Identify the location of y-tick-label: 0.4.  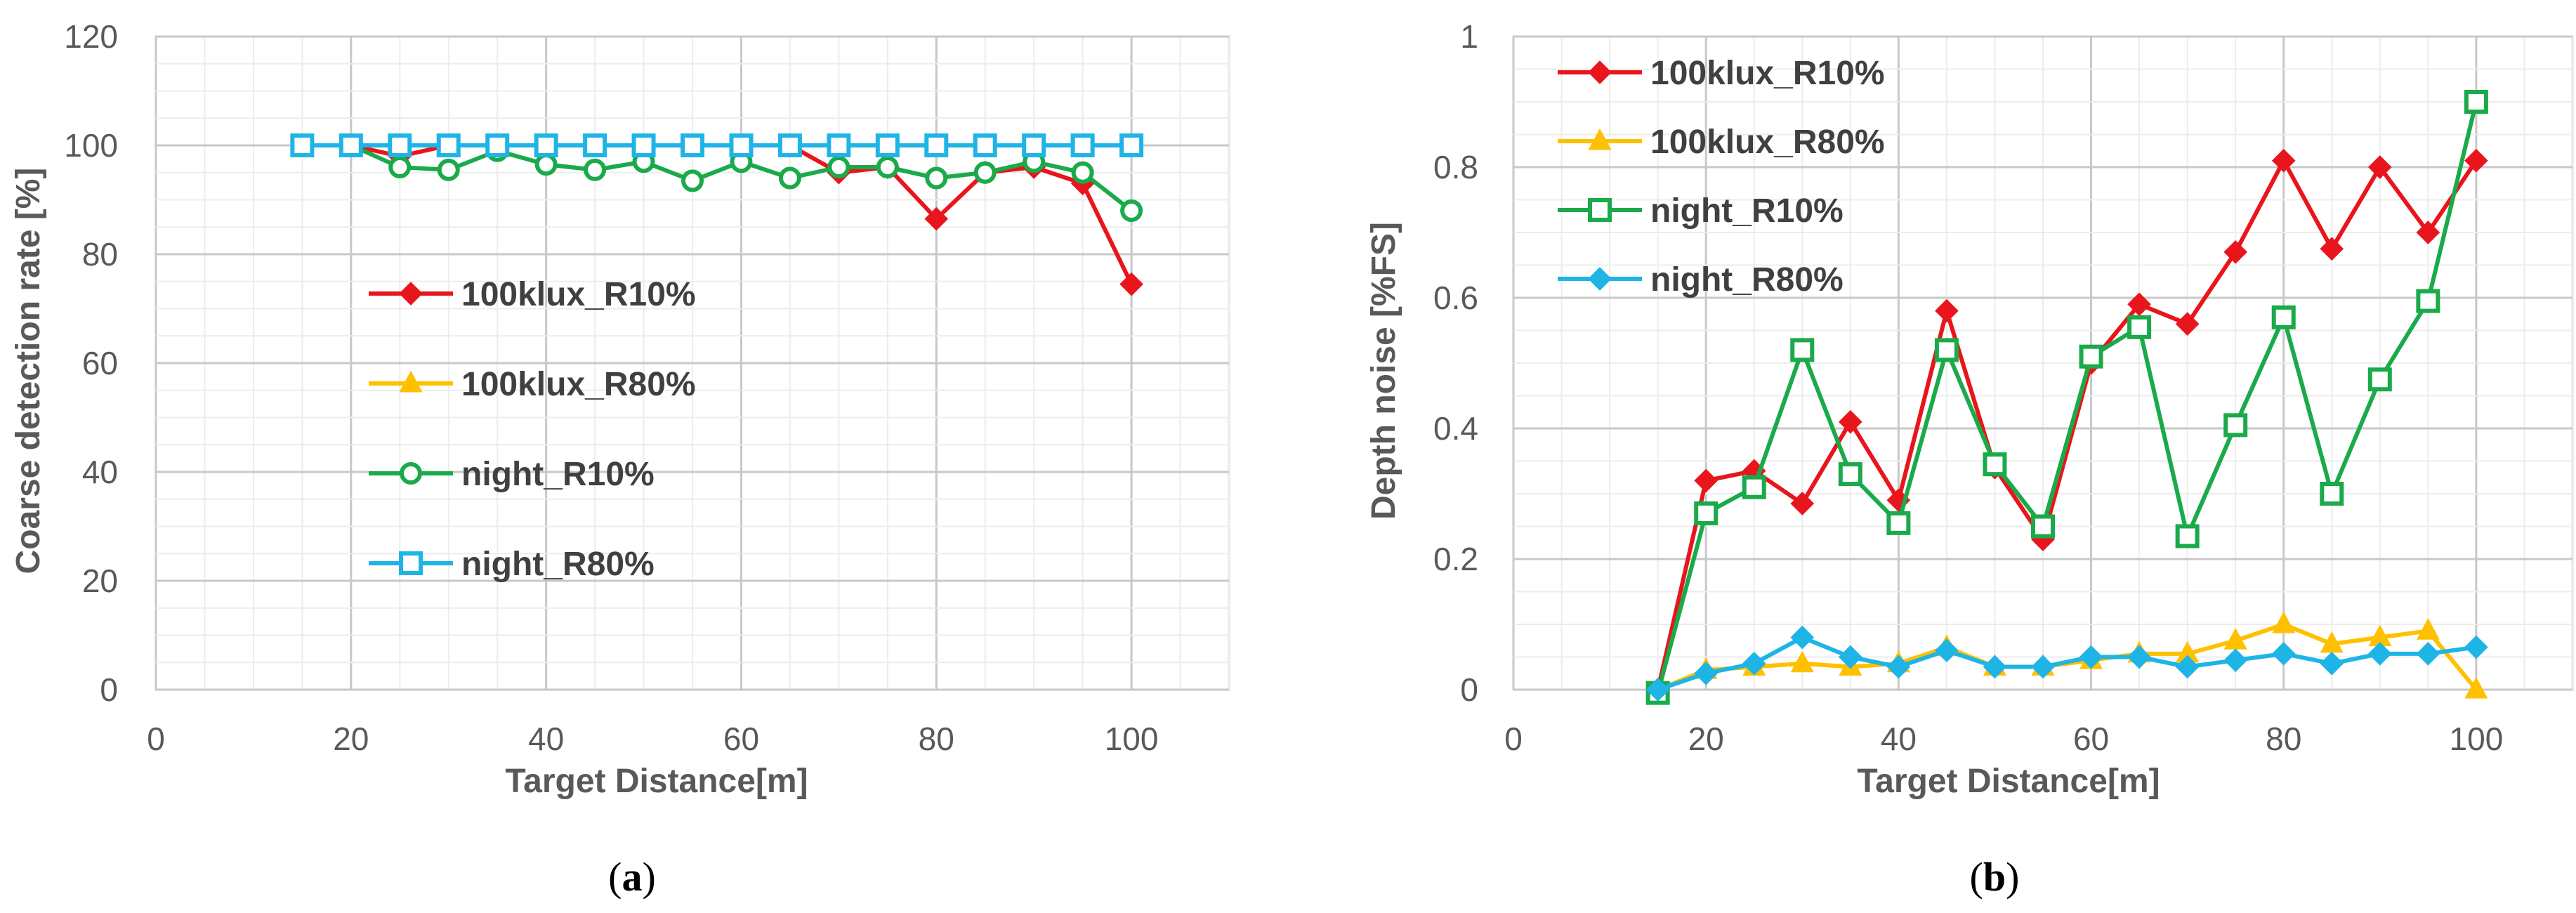
(1455, 428).